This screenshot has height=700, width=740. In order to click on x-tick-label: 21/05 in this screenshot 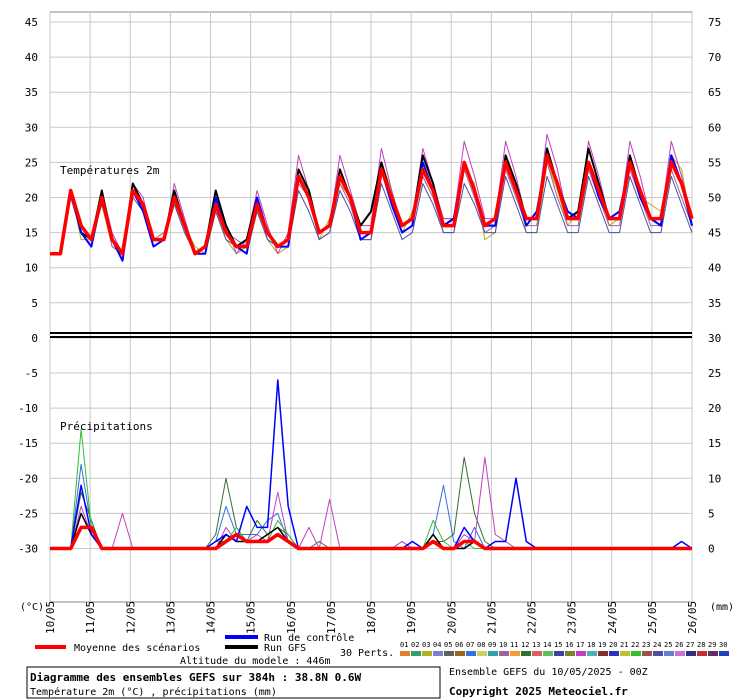, I will do `click(491, 617)`.